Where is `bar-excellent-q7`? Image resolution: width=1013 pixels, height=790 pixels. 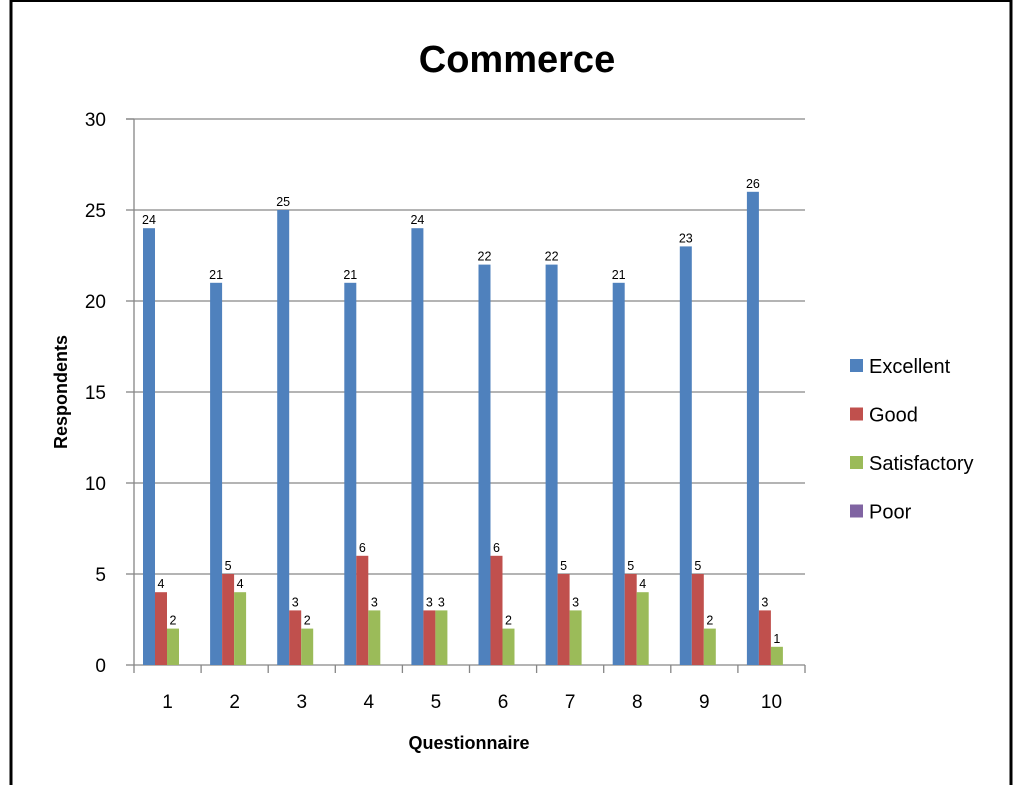 bar-excellent-q7 is located at coordinates (551, 464).